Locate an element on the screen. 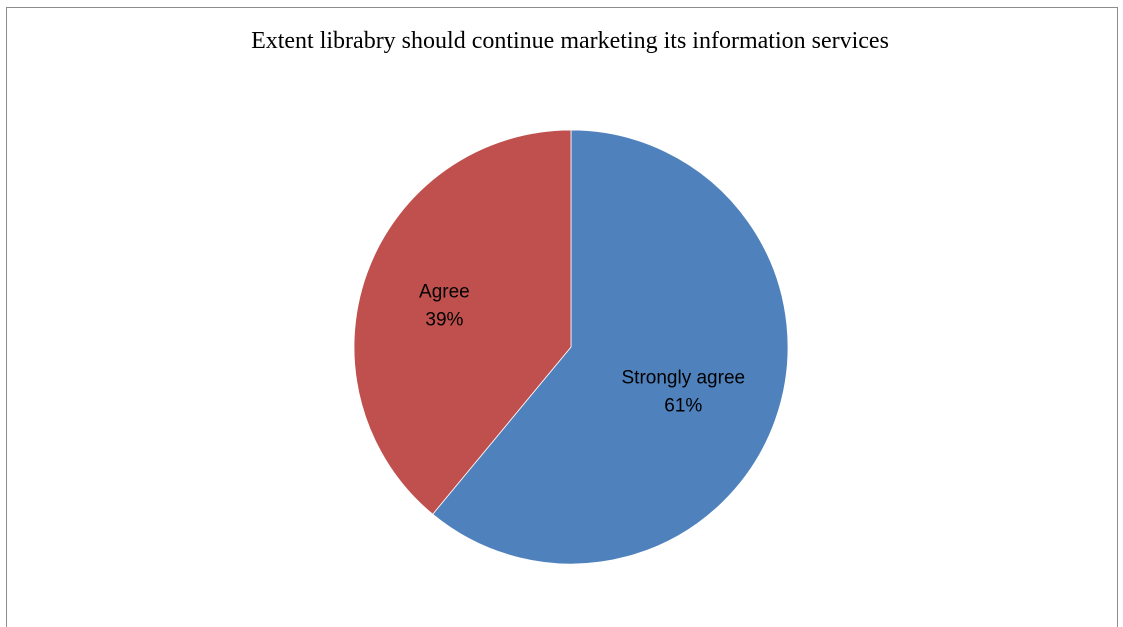  pie-labels: Strongly agree 61% Agree 39% is located at coordinates (582, 348).